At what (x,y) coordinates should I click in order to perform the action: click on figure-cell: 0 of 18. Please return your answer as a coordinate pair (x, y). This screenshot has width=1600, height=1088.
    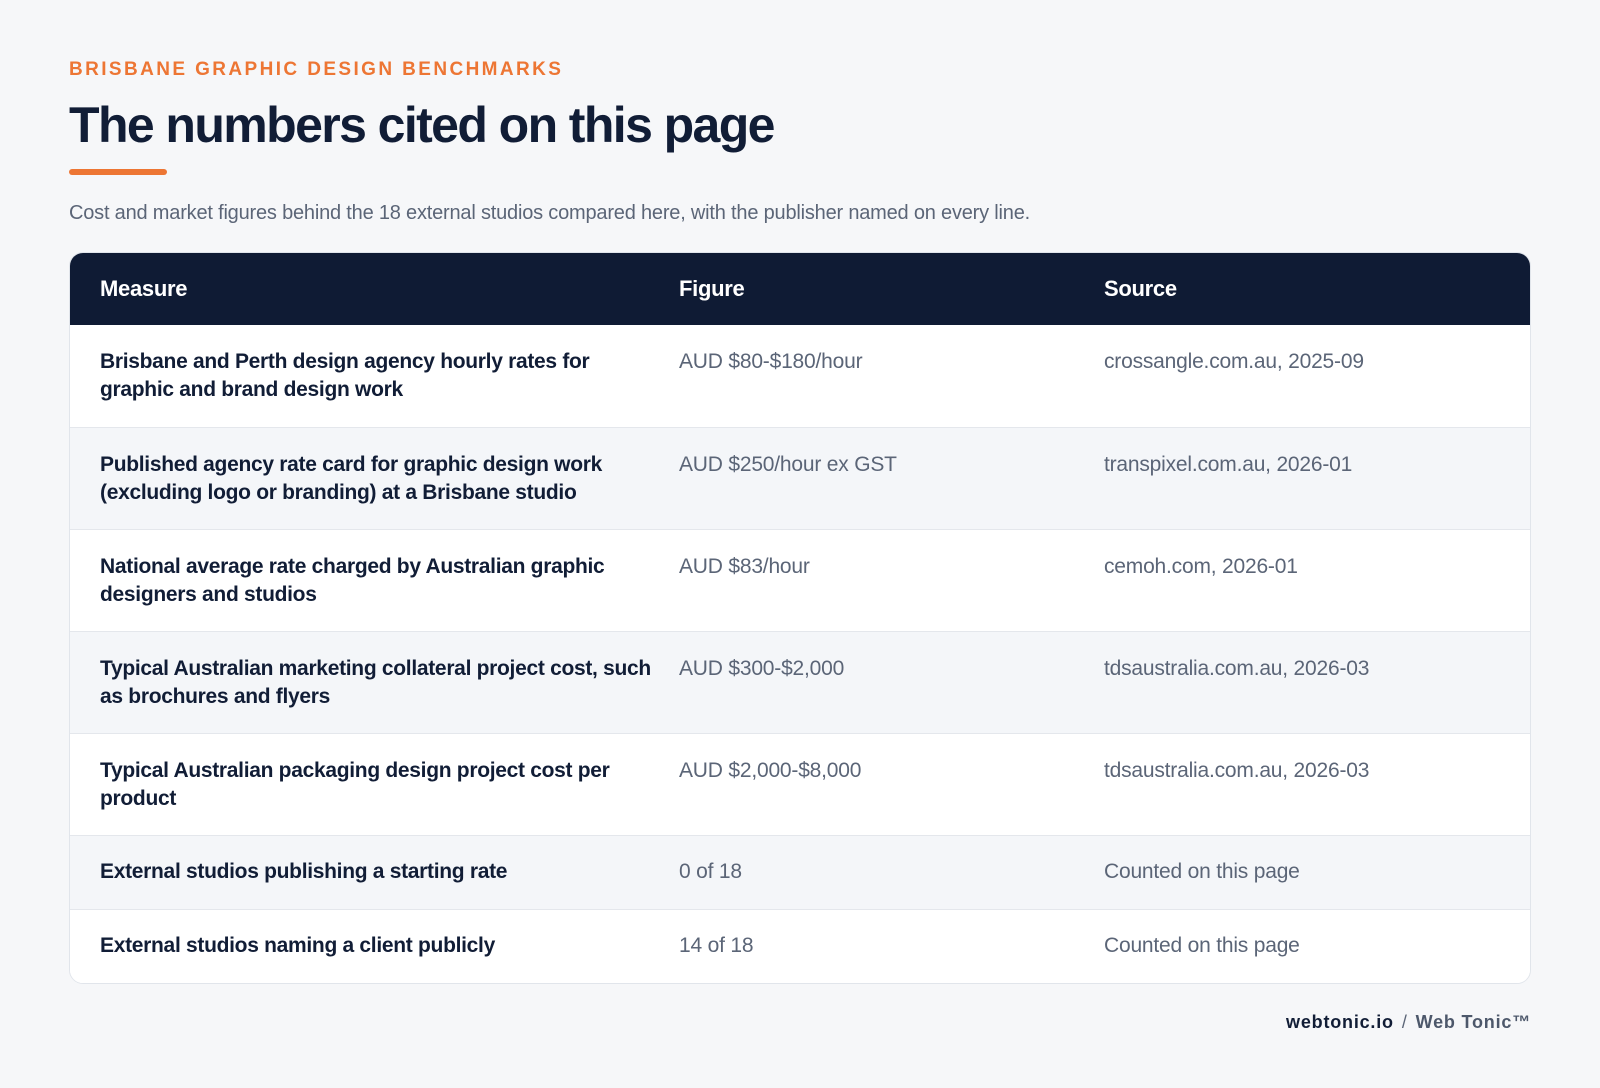
    Looking at the image, I should click on (710, 871).